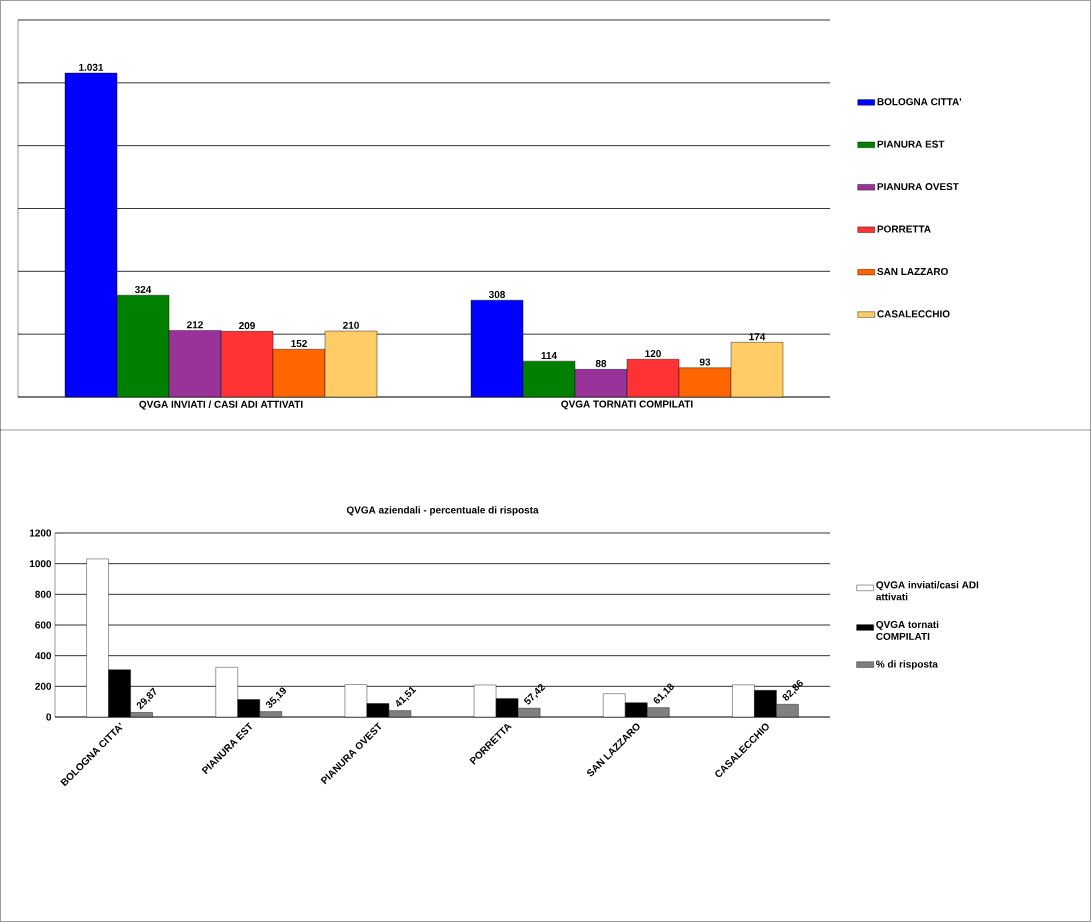 The height and width of the screenshot is (922, 1091). What do you see at coordinates (49, 717) in the screenshot?
I see `y-tick-label: 0` at bounding box center [49, 717].